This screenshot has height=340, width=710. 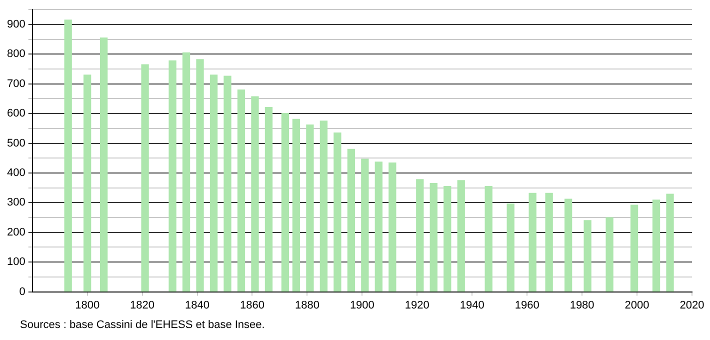 I want to click on x-tick-label: 1900, so click(x=362, y=305).